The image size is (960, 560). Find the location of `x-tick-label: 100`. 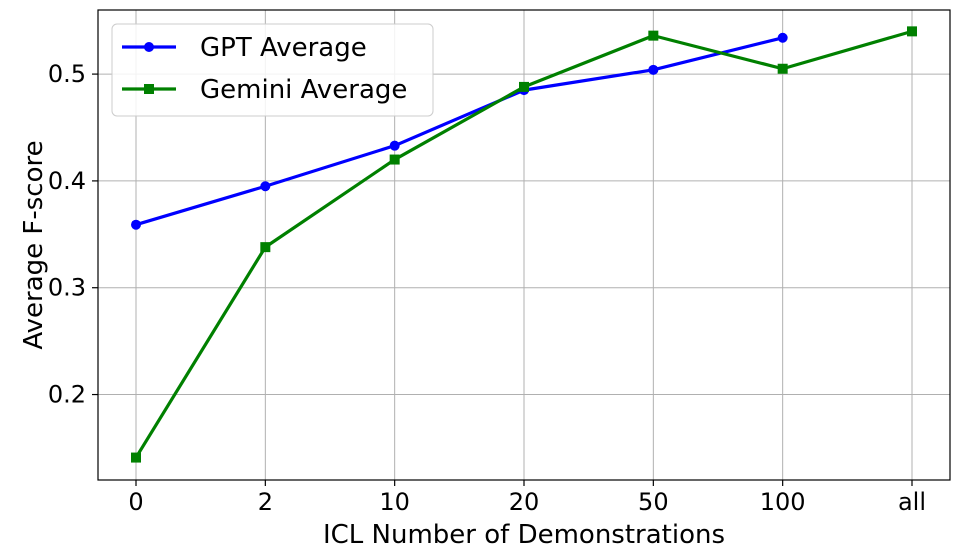

x-tick-label: 100 is located at coordinates (783, 502).